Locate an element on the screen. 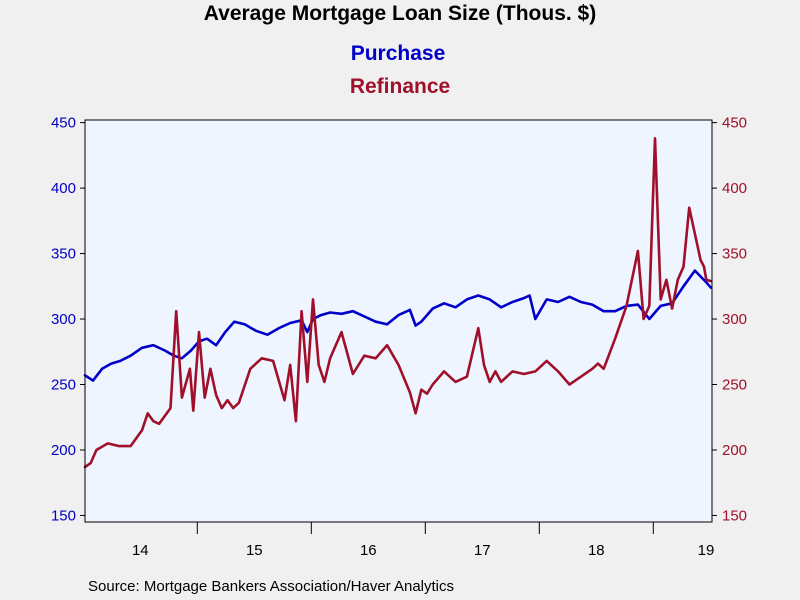 This screenshot has height=600, width=800. y-tick-label-left: 450 is located at coordinates (63, 123).